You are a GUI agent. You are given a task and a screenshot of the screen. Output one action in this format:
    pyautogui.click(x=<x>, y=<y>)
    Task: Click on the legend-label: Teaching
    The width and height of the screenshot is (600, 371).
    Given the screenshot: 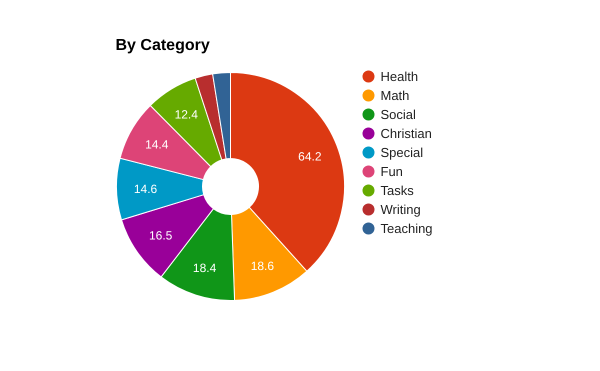 What is the action you would take?
    pyautogui.click(x=406, y=228)
    